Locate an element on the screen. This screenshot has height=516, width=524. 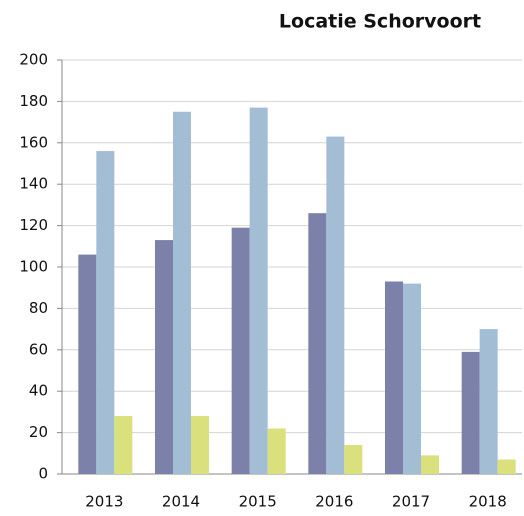
x-tick-label: 2018 is located at coordinates (488, 502).